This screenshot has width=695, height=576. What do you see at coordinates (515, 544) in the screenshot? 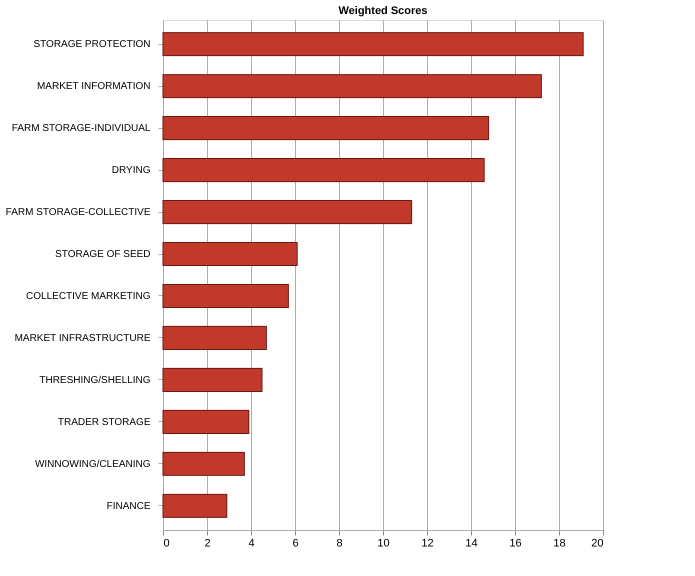
I see `x-tick-label: 16` at bounding box center [515, 544].